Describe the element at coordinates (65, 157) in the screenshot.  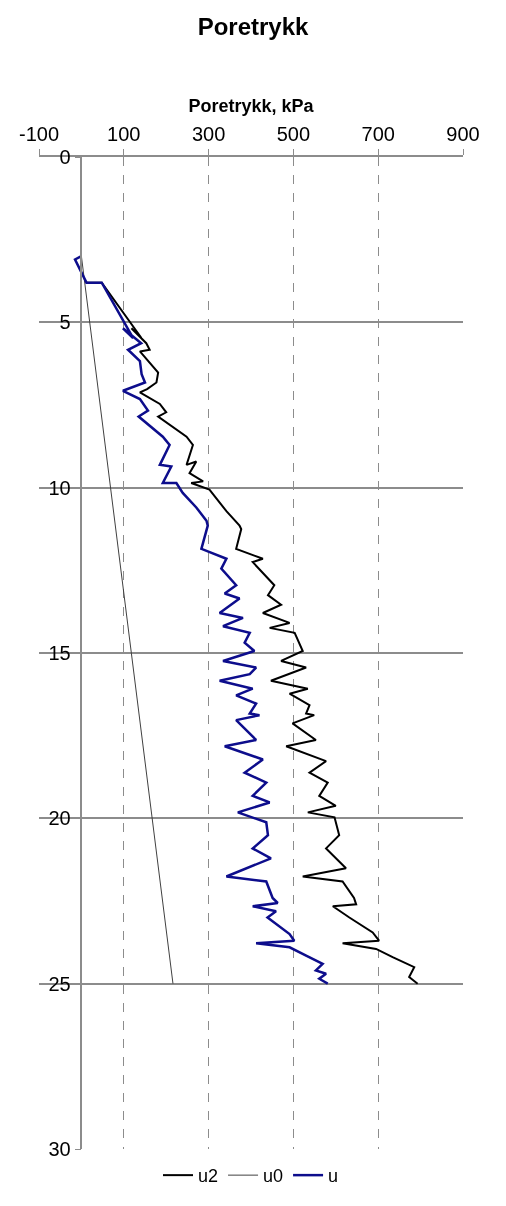
I see `y-tick-label: 0` at that location.